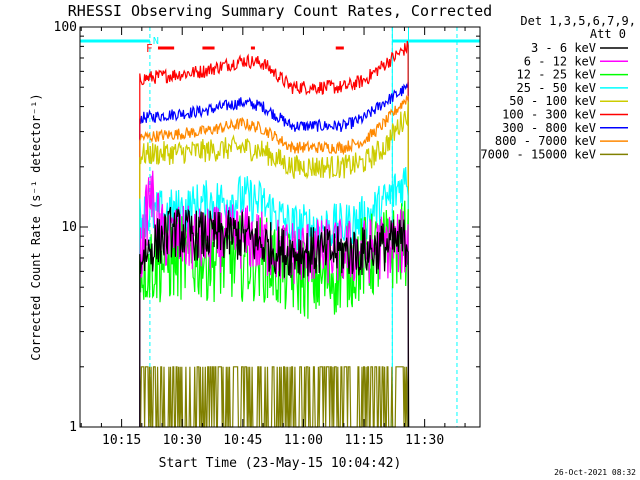 This screenshot has width=640, height=480. Describe the element at coordinates (563, 48) in the screenshot. I see `legend-label: 3 - 6 keV` at that location.